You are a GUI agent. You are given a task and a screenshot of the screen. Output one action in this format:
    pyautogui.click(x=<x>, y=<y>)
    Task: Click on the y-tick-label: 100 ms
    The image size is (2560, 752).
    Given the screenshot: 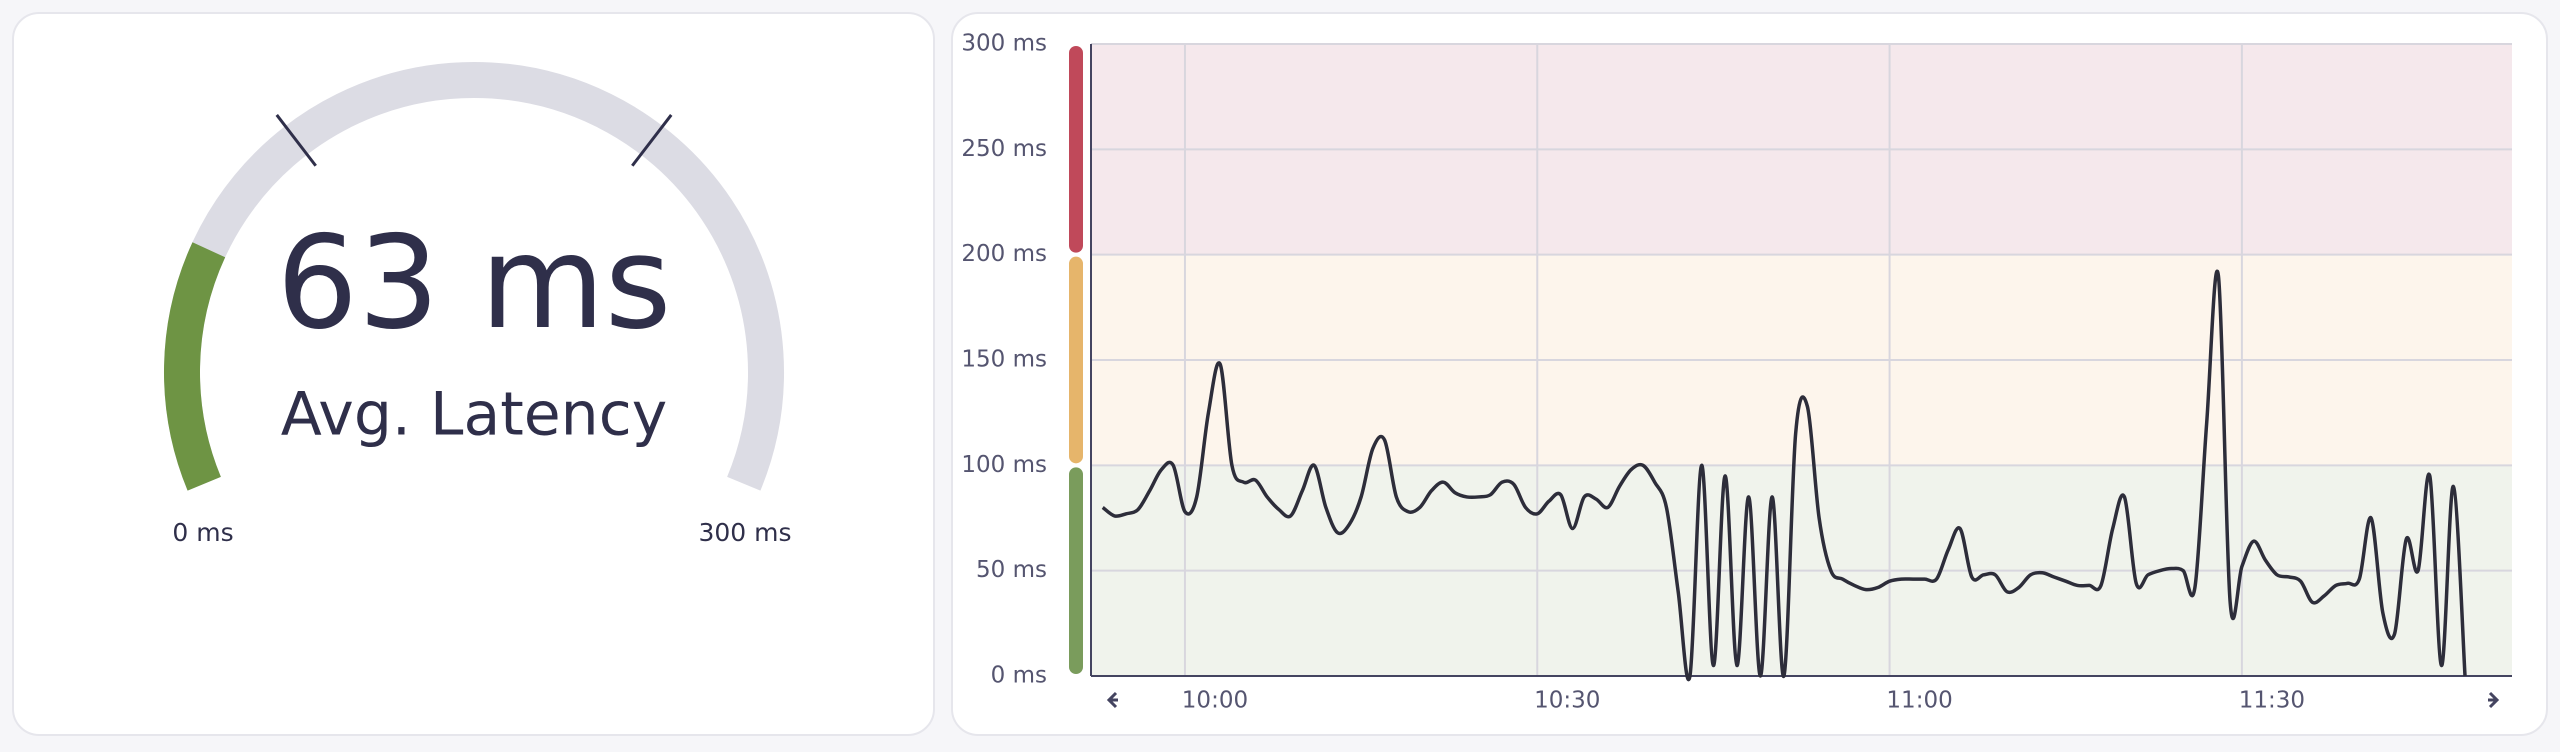 What is the action you would take?
    pyautogui.click(x=1004, y=465)
    